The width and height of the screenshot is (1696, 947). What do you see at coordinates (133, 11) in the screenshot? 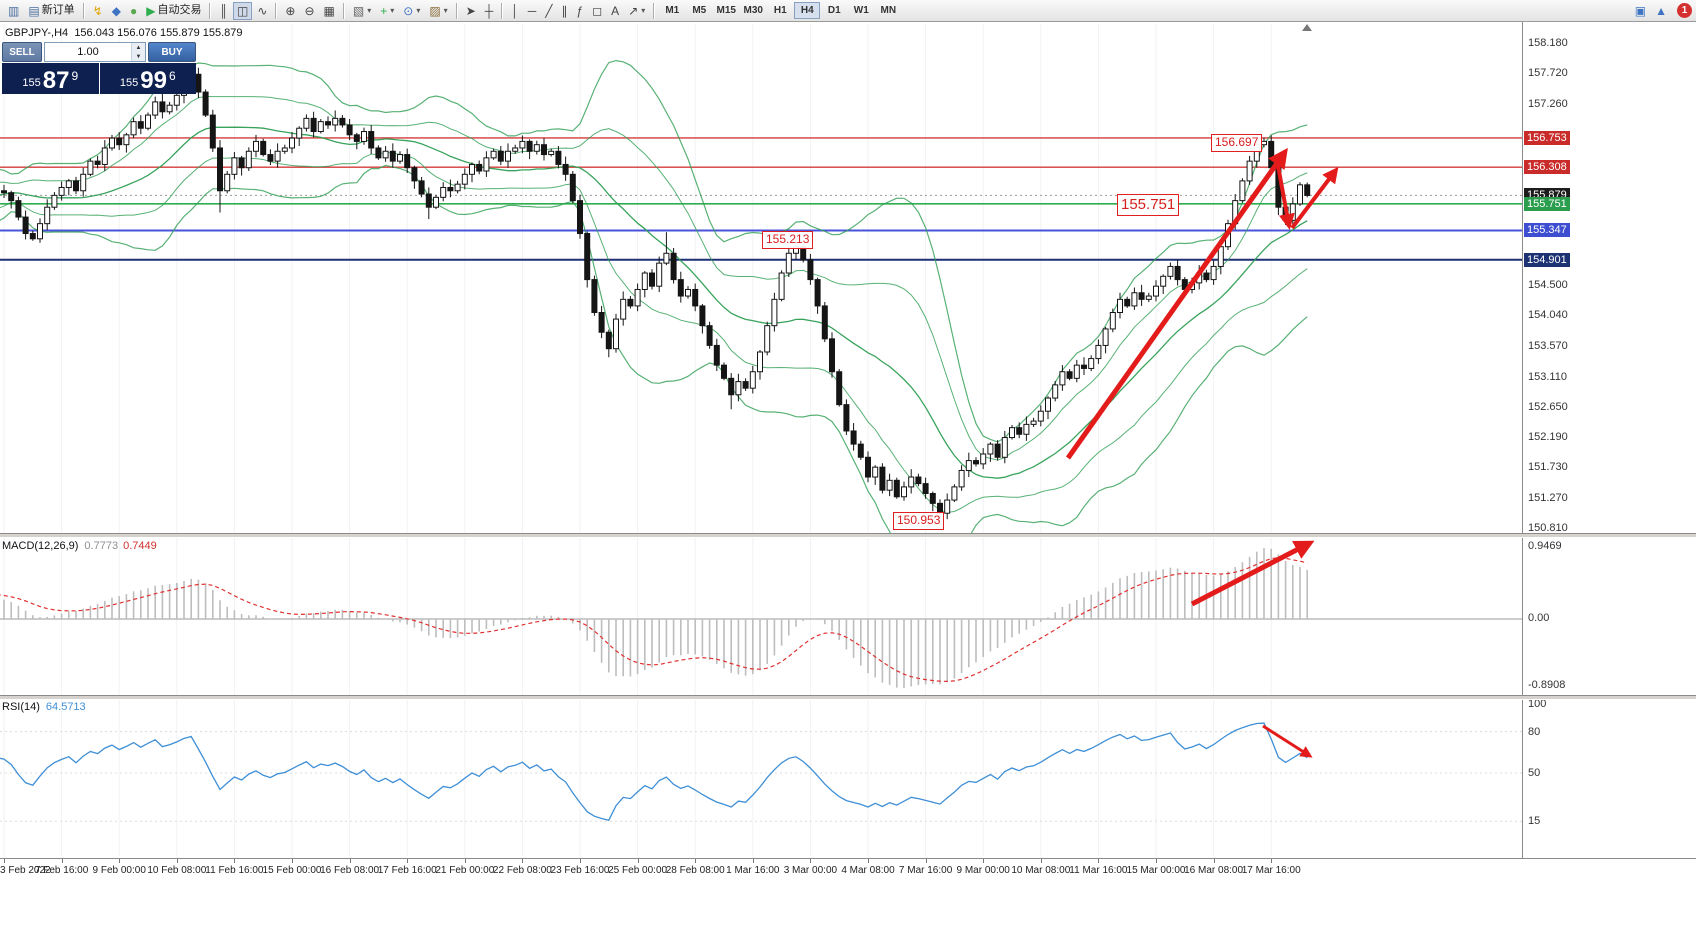
I see `metaquotes-icon: ●` at bounding box center [133, 11].